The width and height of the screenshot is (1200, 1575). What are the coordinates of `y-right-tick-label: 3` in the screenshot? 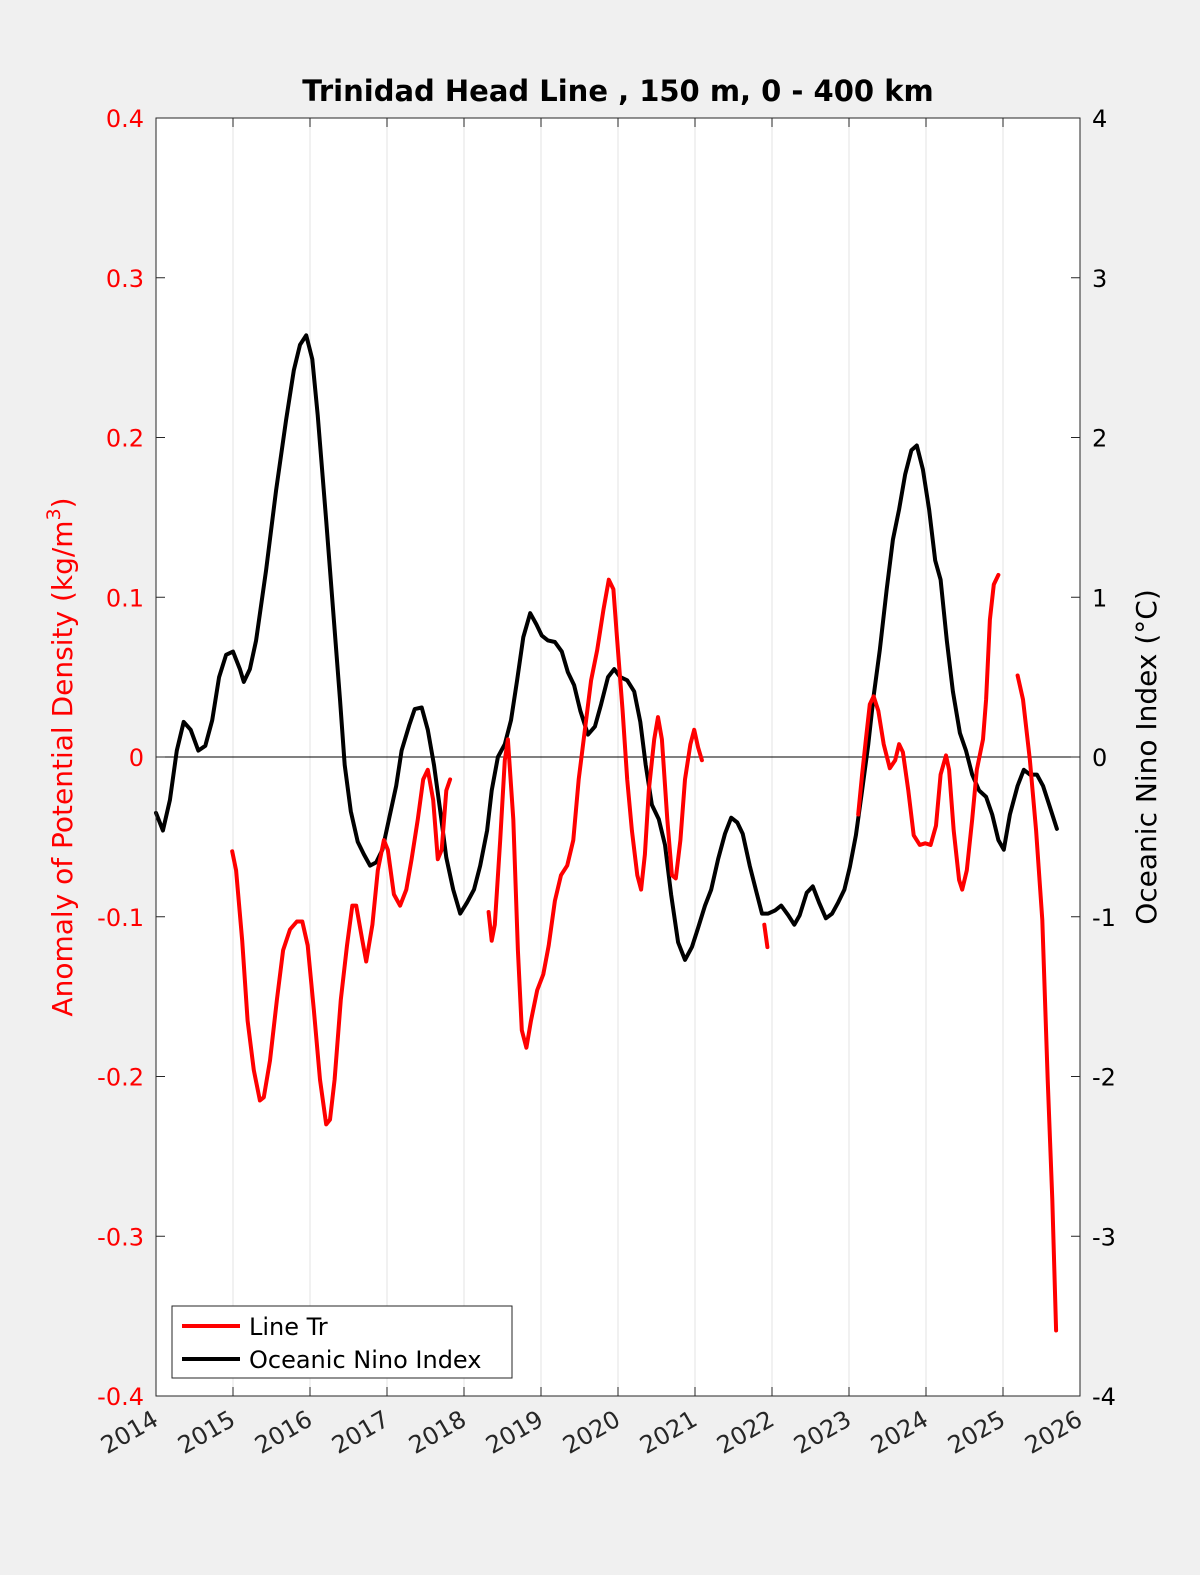 It's located at (1099, 279).